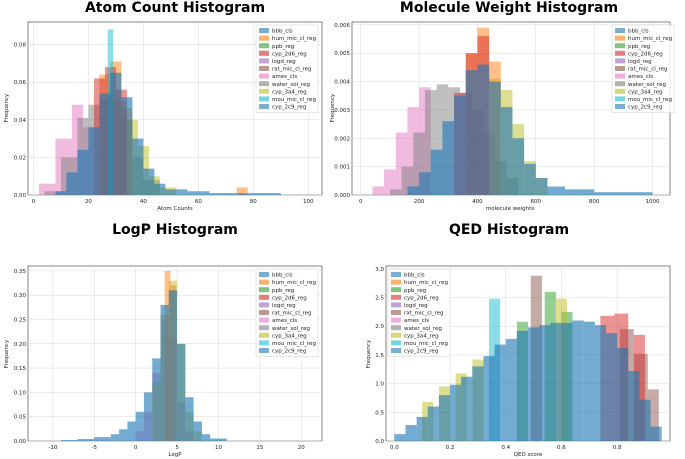  I want to click on histogram-bar-hum_mic_cl_reg, so click(242, 191).